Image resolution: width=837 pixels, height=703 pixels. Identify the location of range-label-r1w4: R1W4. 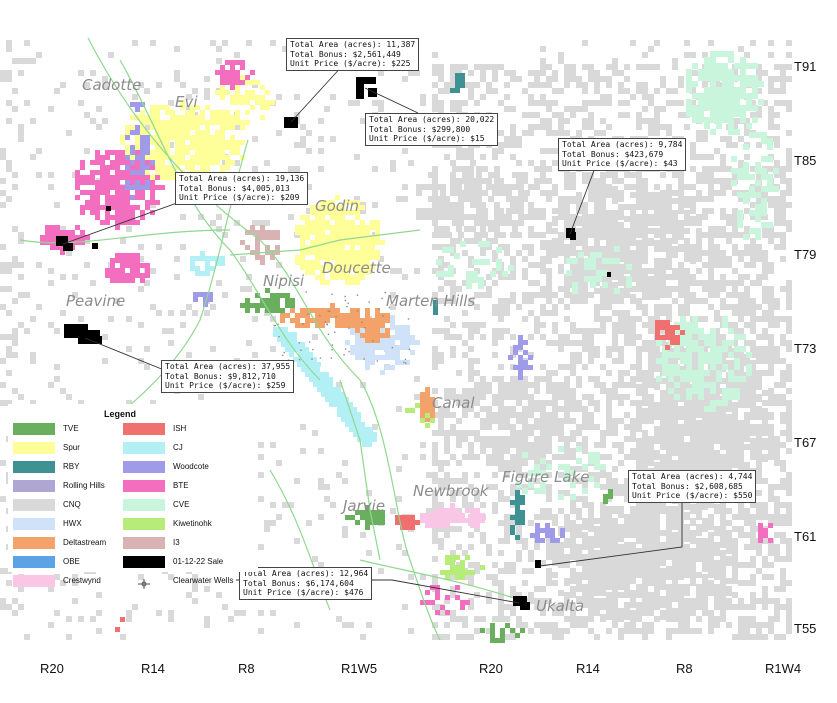
(783, 668).